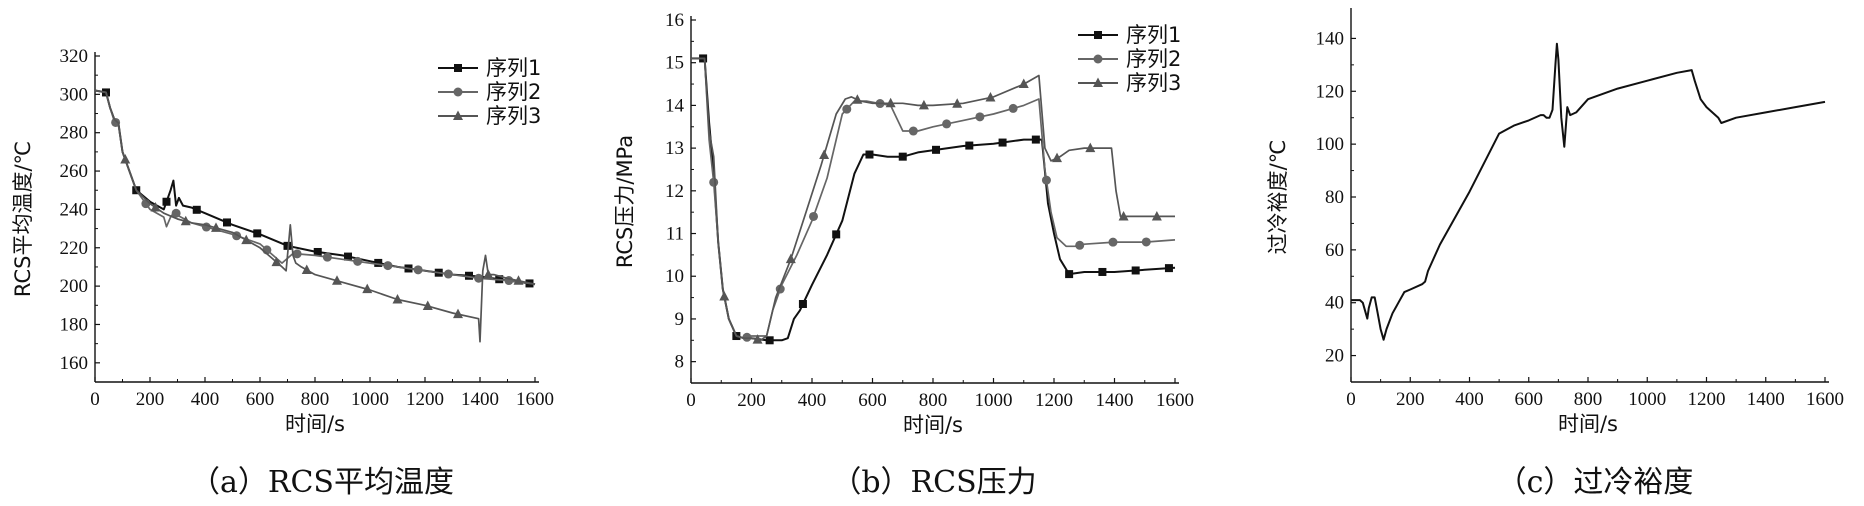 This screenshot has width=1864, height=506. What do you see at coordinates (74, 133) in the screenshot?
I see `y-tick-label: 280` at bounding box center [74, 133].